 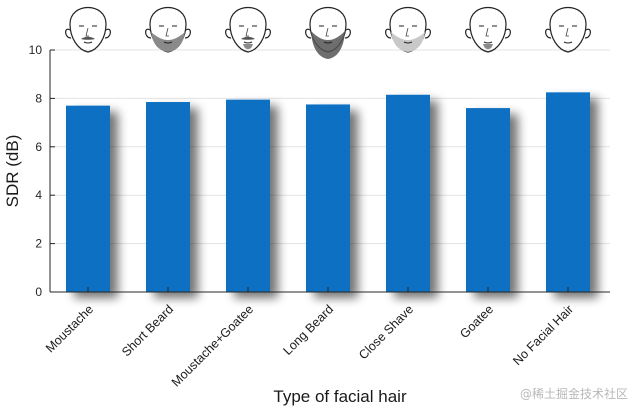 What do you see at coordinates (488, 200) in the screenshot?
I see `bar-goatee` at bounding box center [488, 200].